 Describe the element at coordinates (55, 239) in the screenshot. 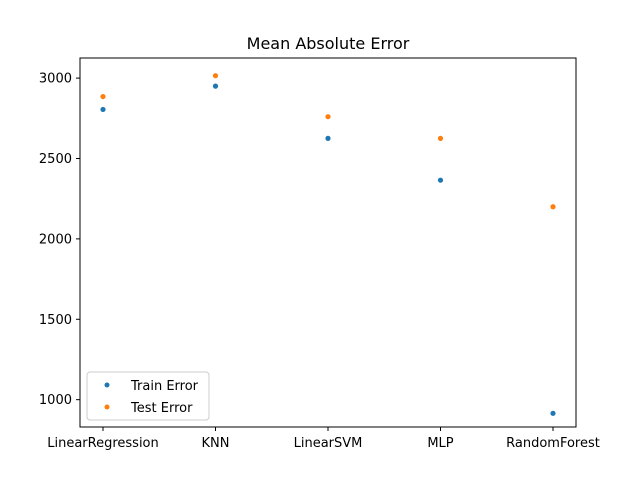

I see `y-tick-label: 2000` at that location.